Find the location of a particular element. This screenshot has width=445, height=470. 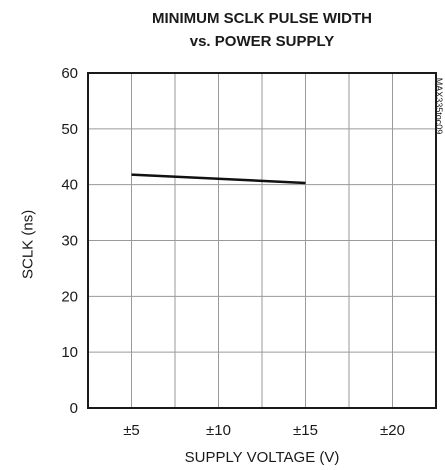

y-tick-label: 10 is located at coordinates (69, 352).